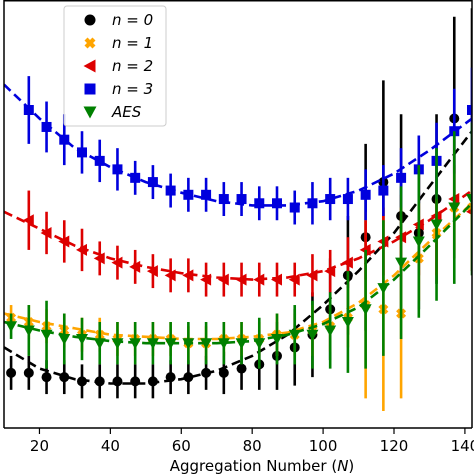 The image size is (474, 474). I want to click on x-tick-label: 100, so click(323, 446).